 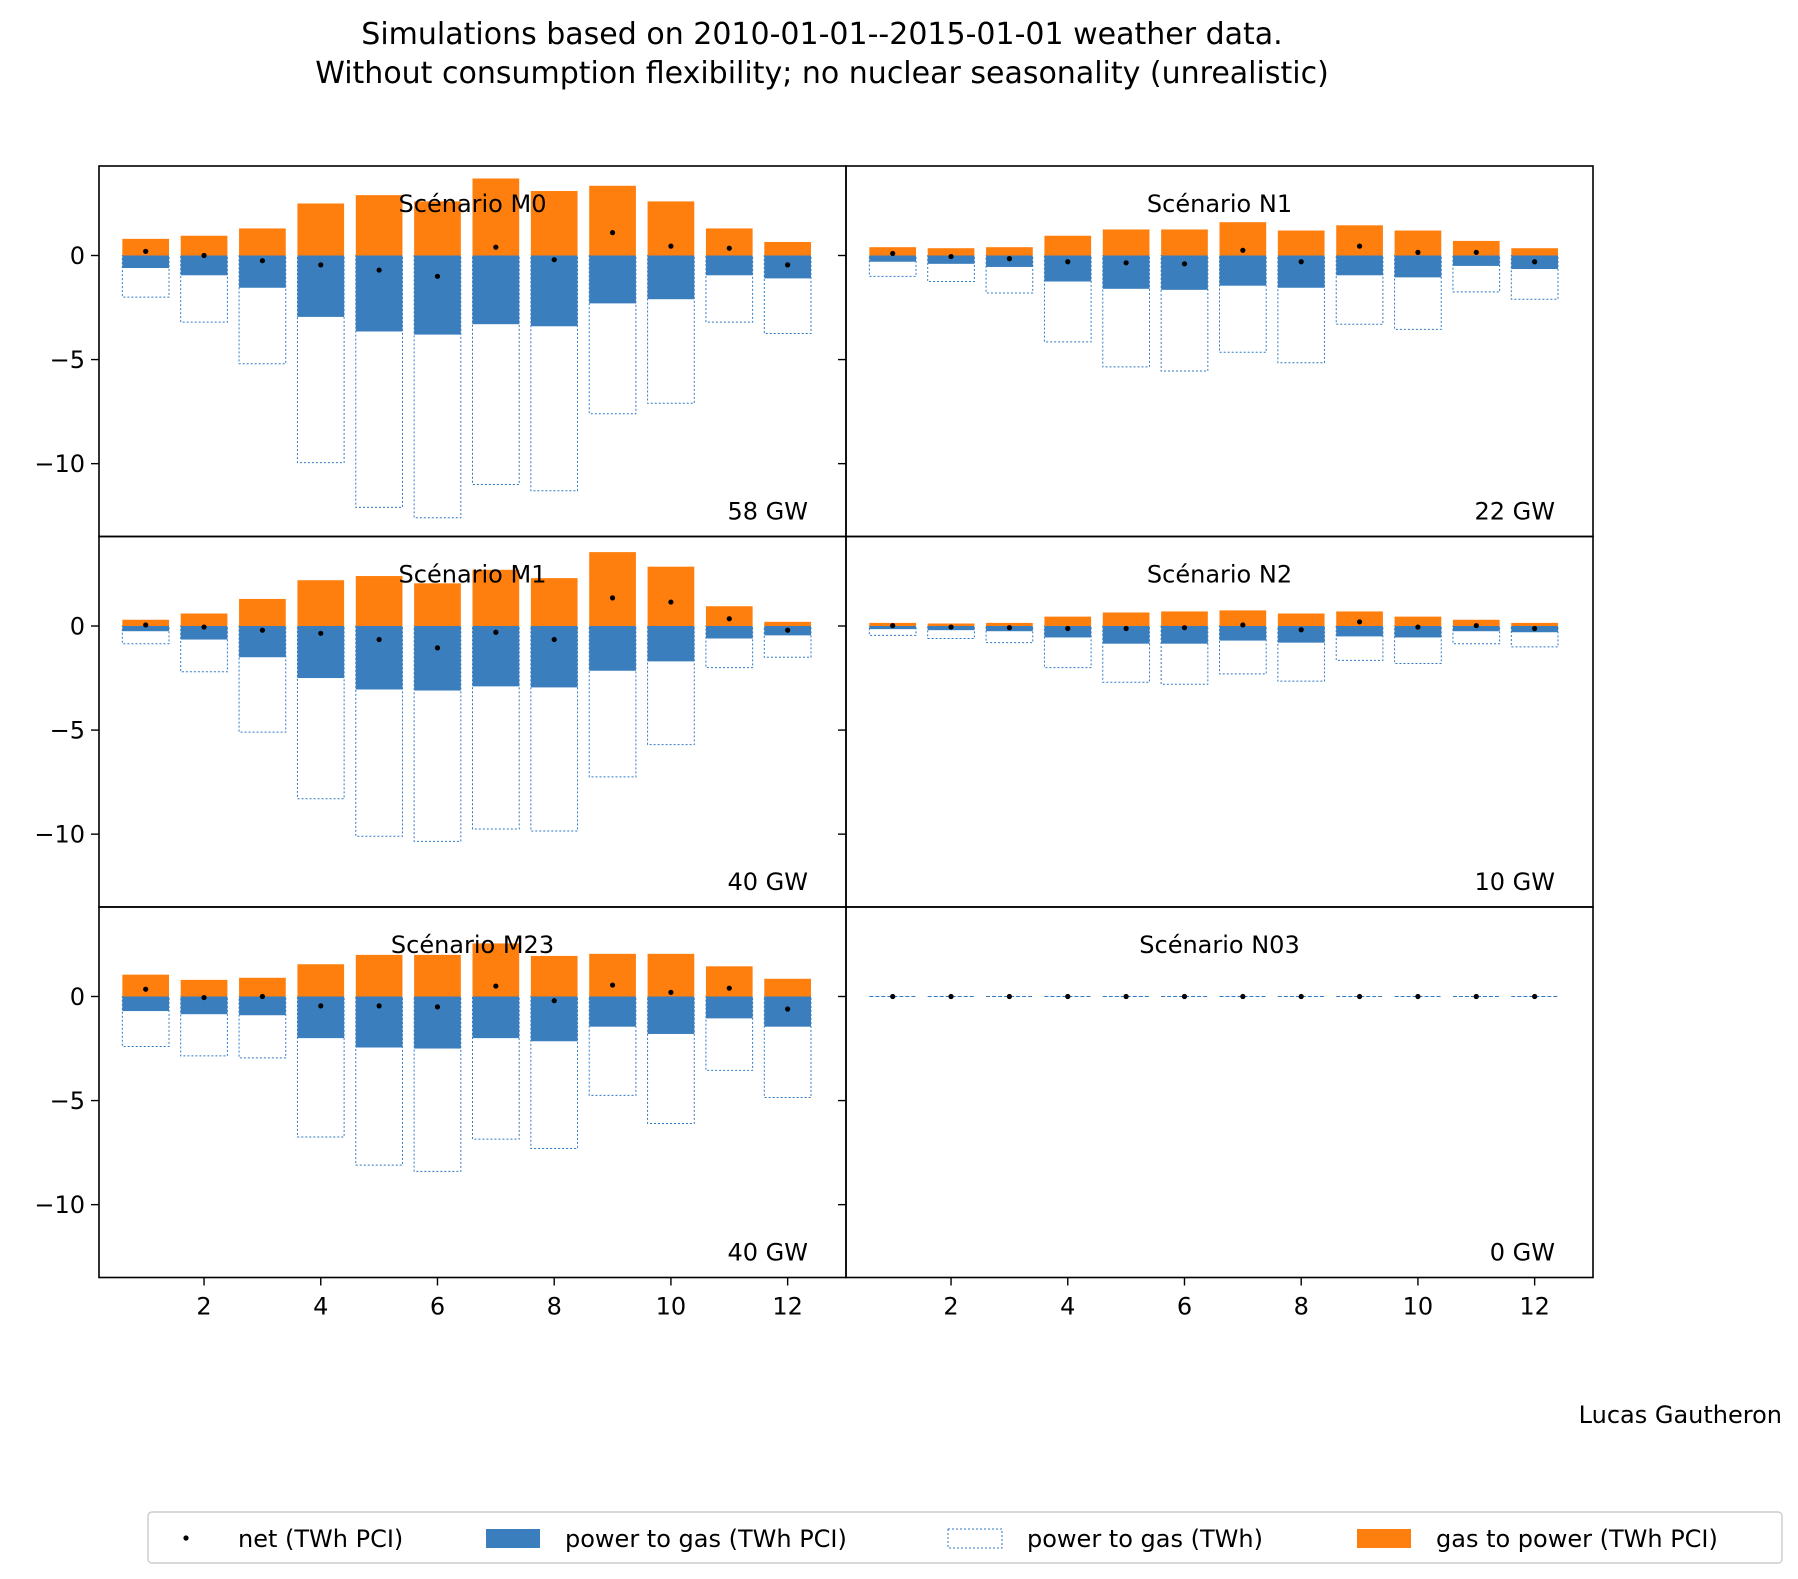 What do you see at coordinates (1515, 882) in the screenshot?
I see `capacity-label: 10 GW` at bounding box center [1515, 882].